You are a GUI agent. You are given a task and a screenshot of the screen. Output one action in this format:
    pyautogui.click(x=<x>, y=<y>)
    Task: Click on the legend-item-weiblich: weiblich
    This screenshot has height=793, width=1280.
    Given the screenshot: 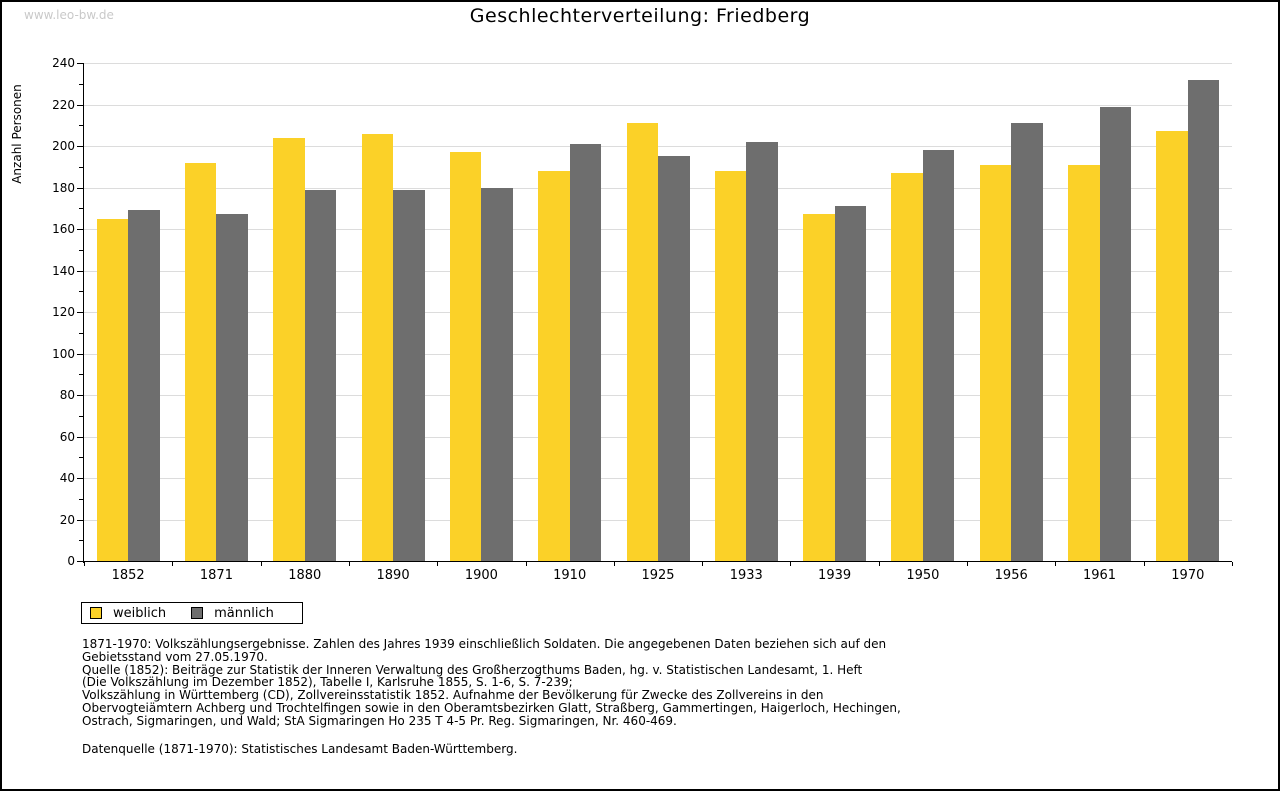 What is the action you would take?
    pyautogui.click(x=128, y=613)
    